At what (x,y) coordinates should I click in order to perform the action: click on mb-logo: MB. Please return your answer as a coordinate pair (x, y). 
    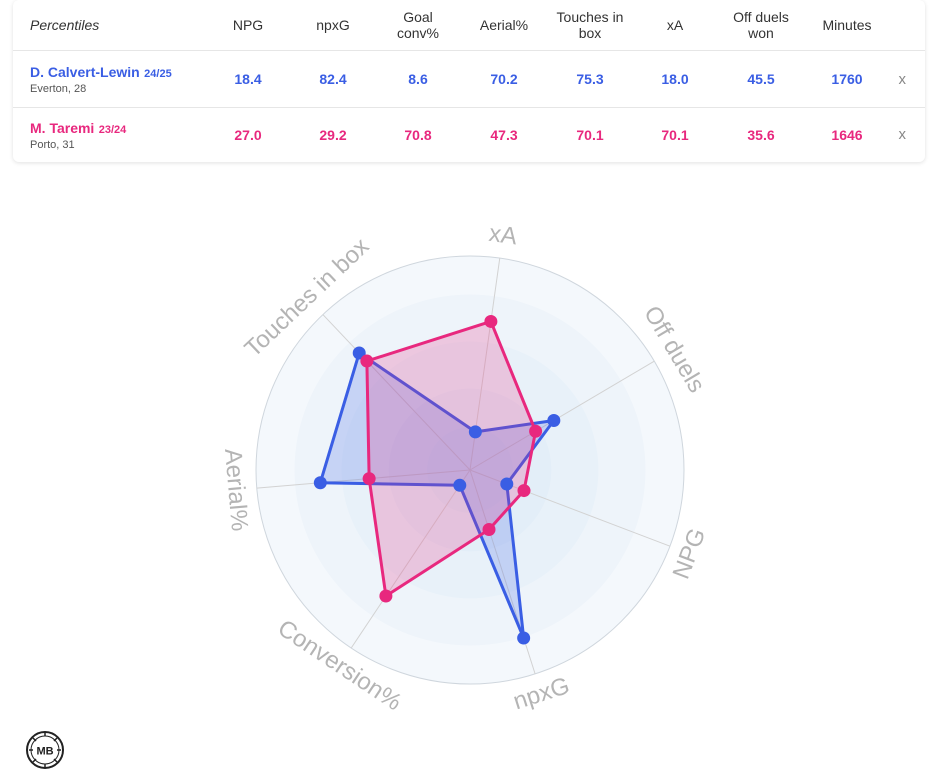
    Looking at the image, I should click on (45, 750).